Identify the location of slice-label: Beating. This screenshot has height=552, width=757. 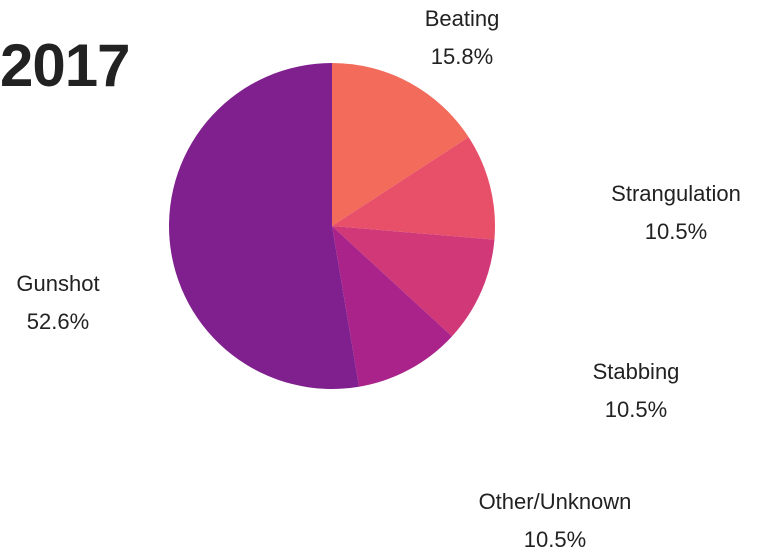
(462, 18).